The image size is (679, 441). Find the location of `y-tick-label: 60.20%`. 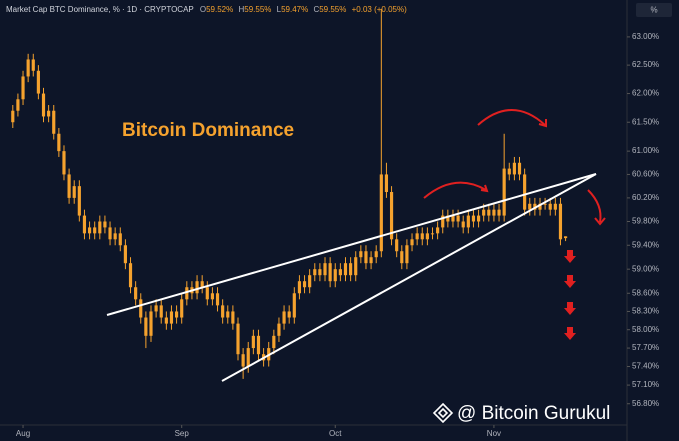

y-tick-label: 60.20% is located at coordinates (645, 197).